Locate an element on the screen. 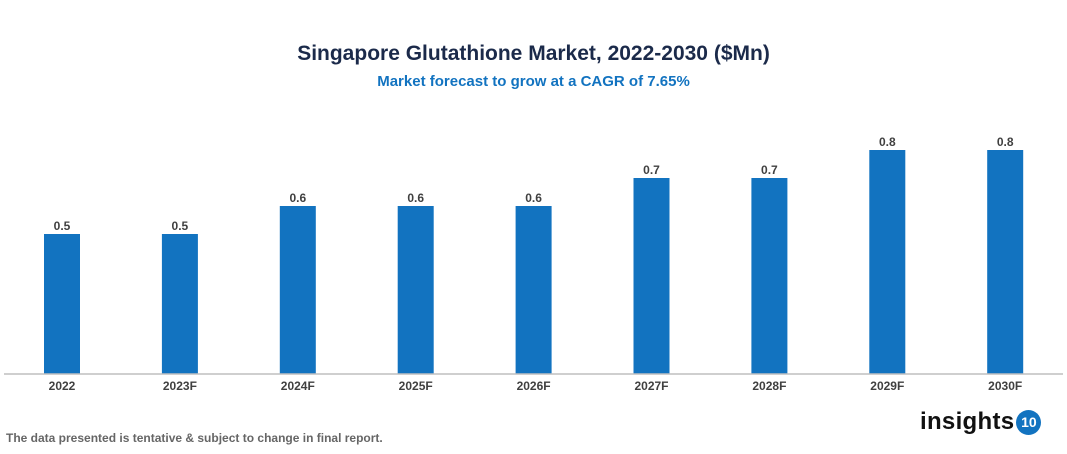  x-tick-label: 2029F is located at coordinates (887, 386).